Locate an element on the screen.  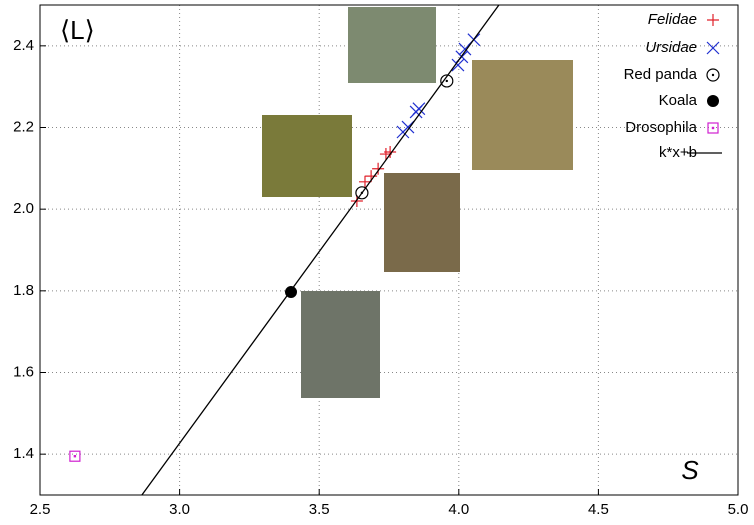
photo-cat is located at coordinates (422, 222).